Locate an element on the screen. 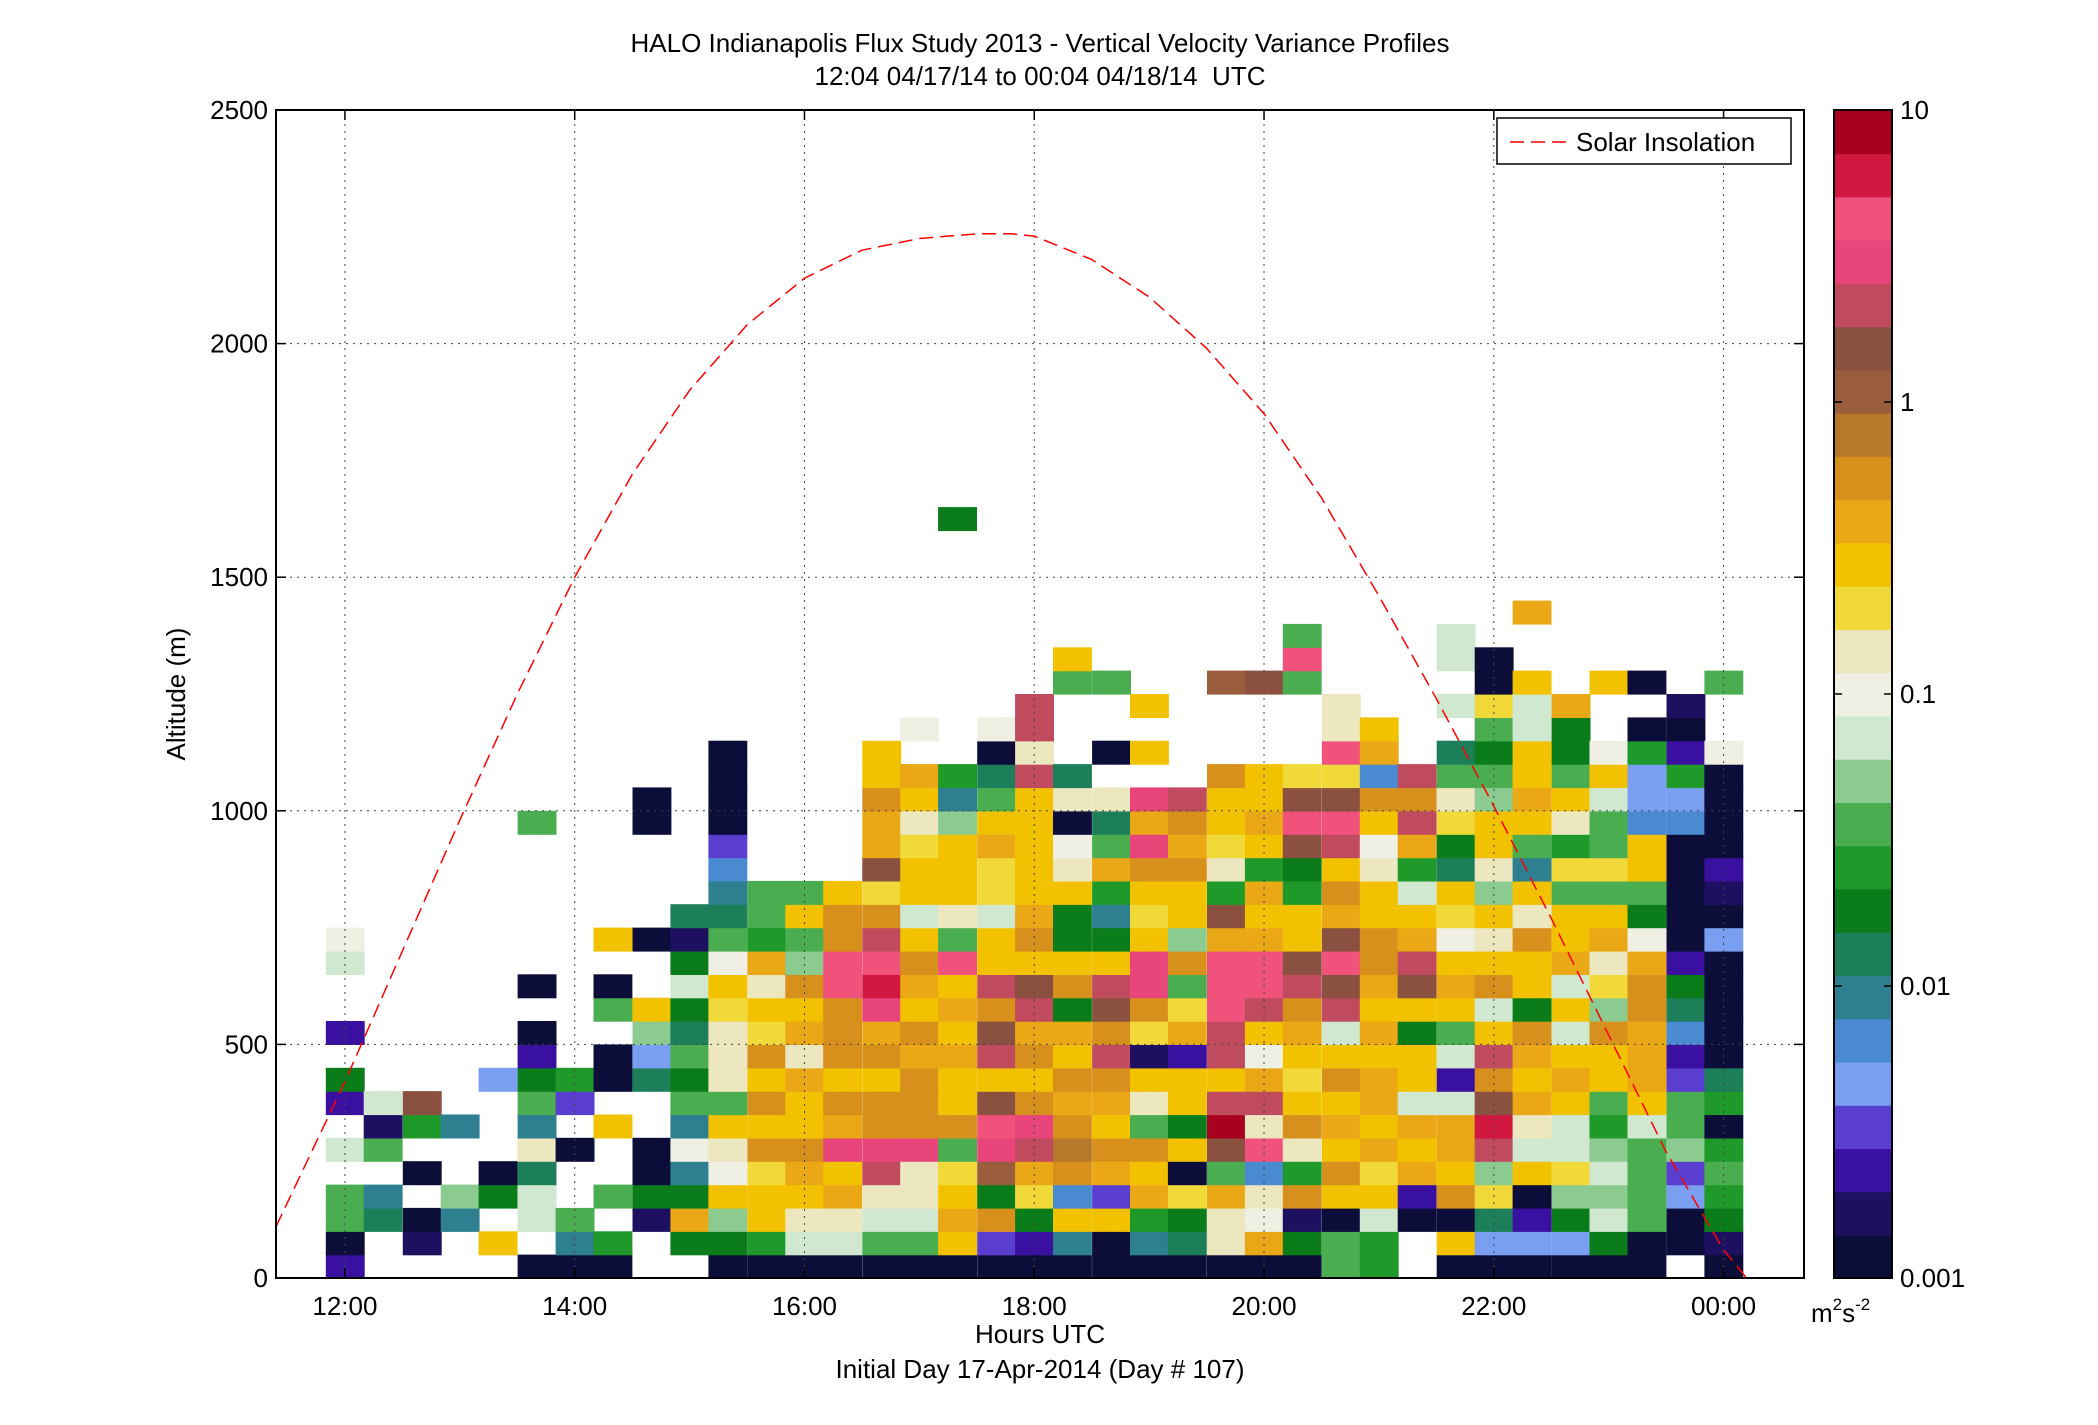 The image size is (2098, 1425). colorbar-unit-label: m2s-2 is located at coordinates (1840, 1311).